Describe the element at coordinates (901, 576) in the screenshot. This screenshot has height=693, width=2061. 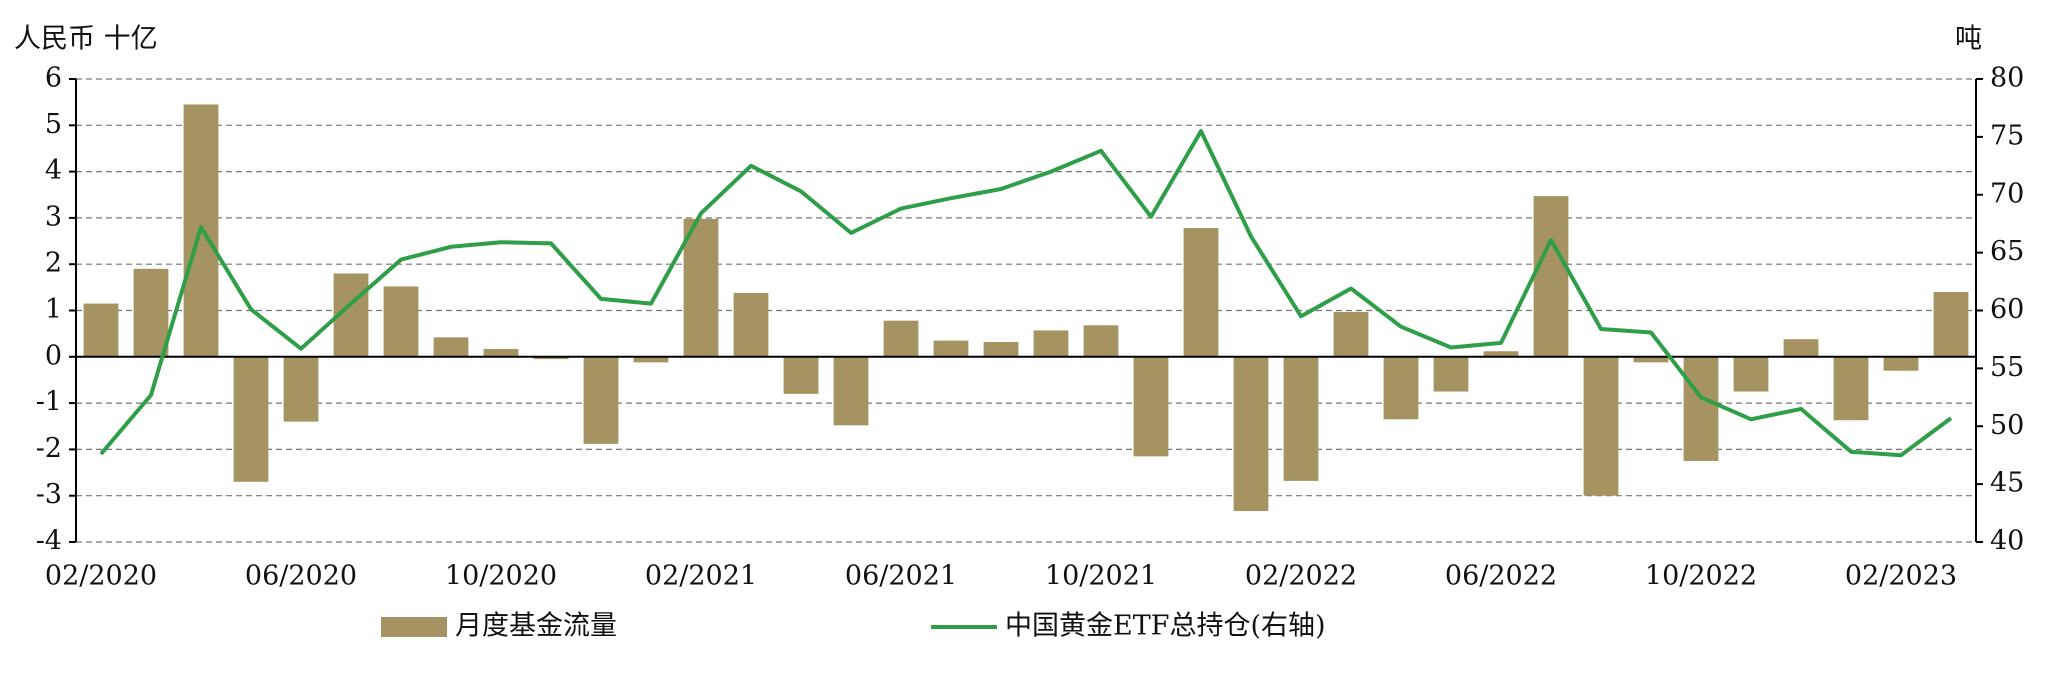
I see `x-tick-label: 06/2021` at that location.